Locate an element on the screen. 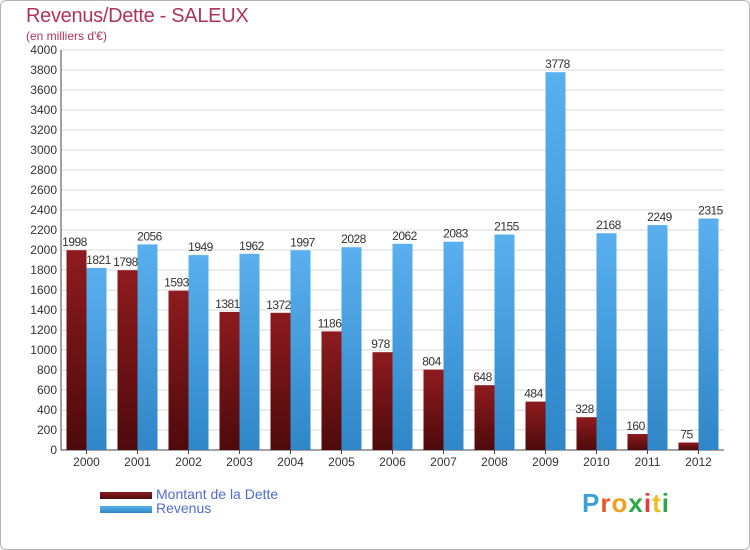  legend-label-revenus: Revenus is located at coordinates (184, 508).